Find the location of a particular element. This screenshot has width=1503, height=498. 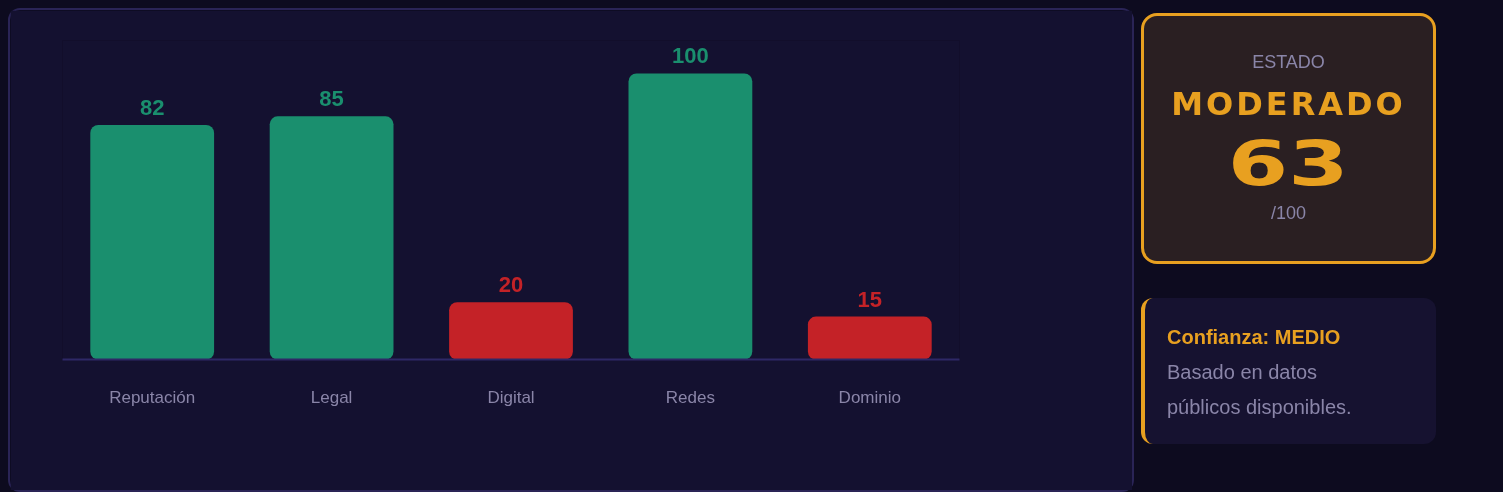

text: ESTADO is located at coordinates (1288, 62).